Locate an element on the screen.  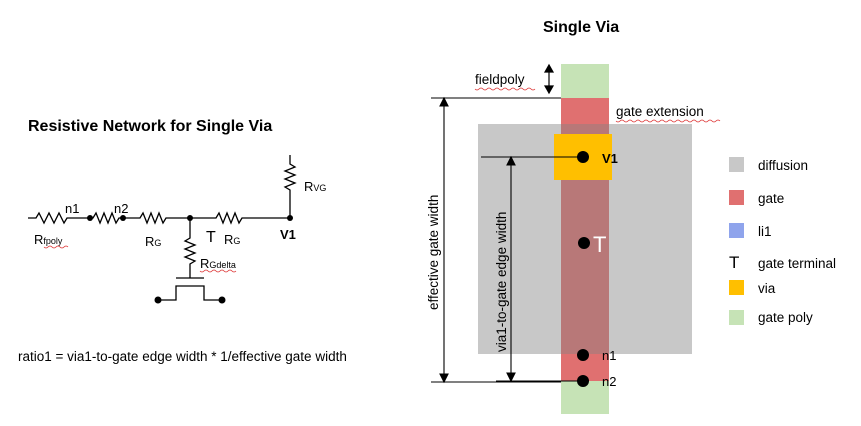
layout-node-v1 is located at coordinates (583, 157).